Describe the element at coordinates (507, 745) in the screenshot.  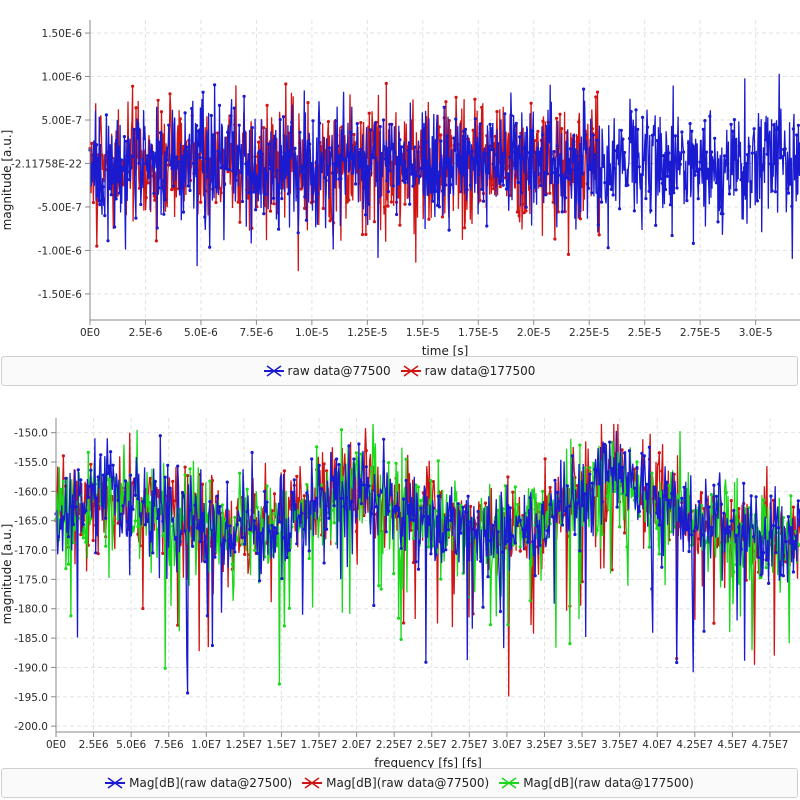
I see `bottom-x-tick-label: 3.0E7` at that location.